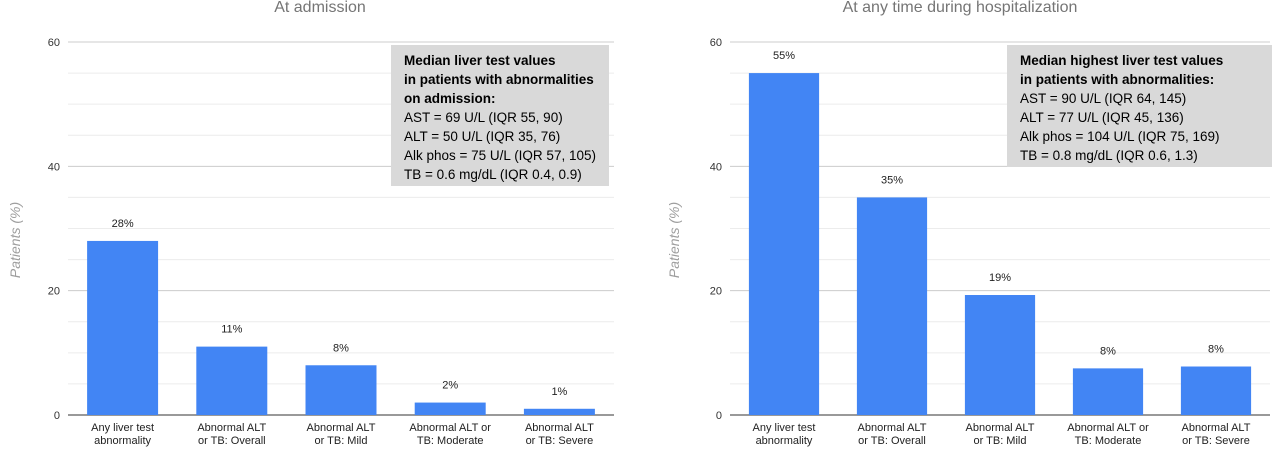  Describe the element at coordinates (1122, 60) in the screenshot. I see `annotation-heading-line: Median highest liver test values` at that location.